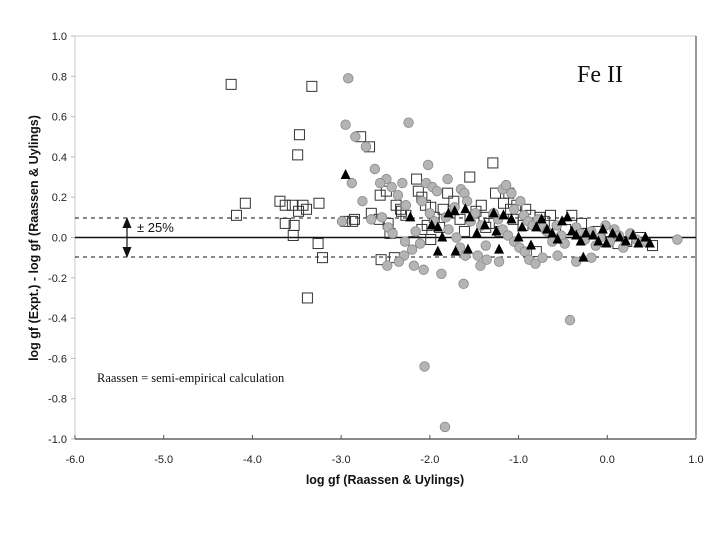  Describe the element at coordinates (600, 75) in the screenshot. I see `chart-title: Fe II` at that location.